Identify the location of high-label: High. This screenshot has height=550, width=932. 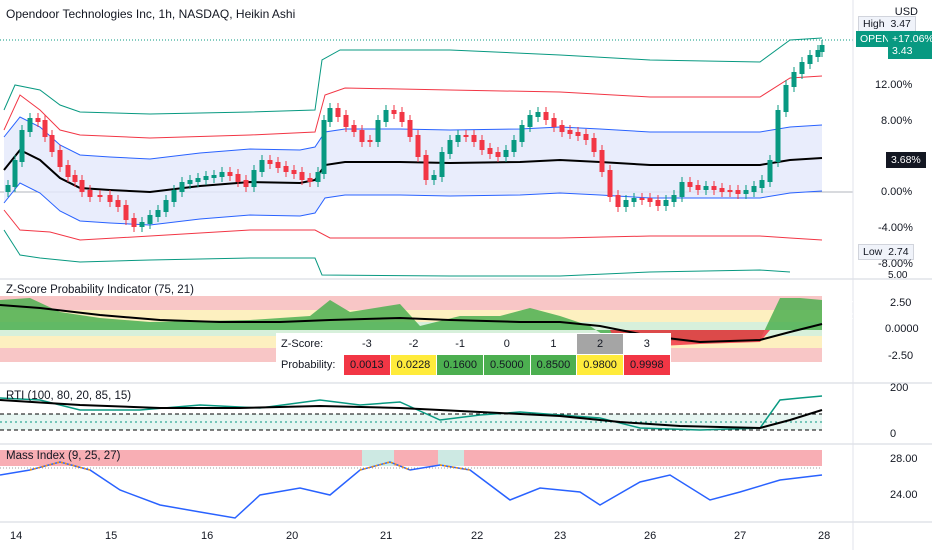
(874, 24).